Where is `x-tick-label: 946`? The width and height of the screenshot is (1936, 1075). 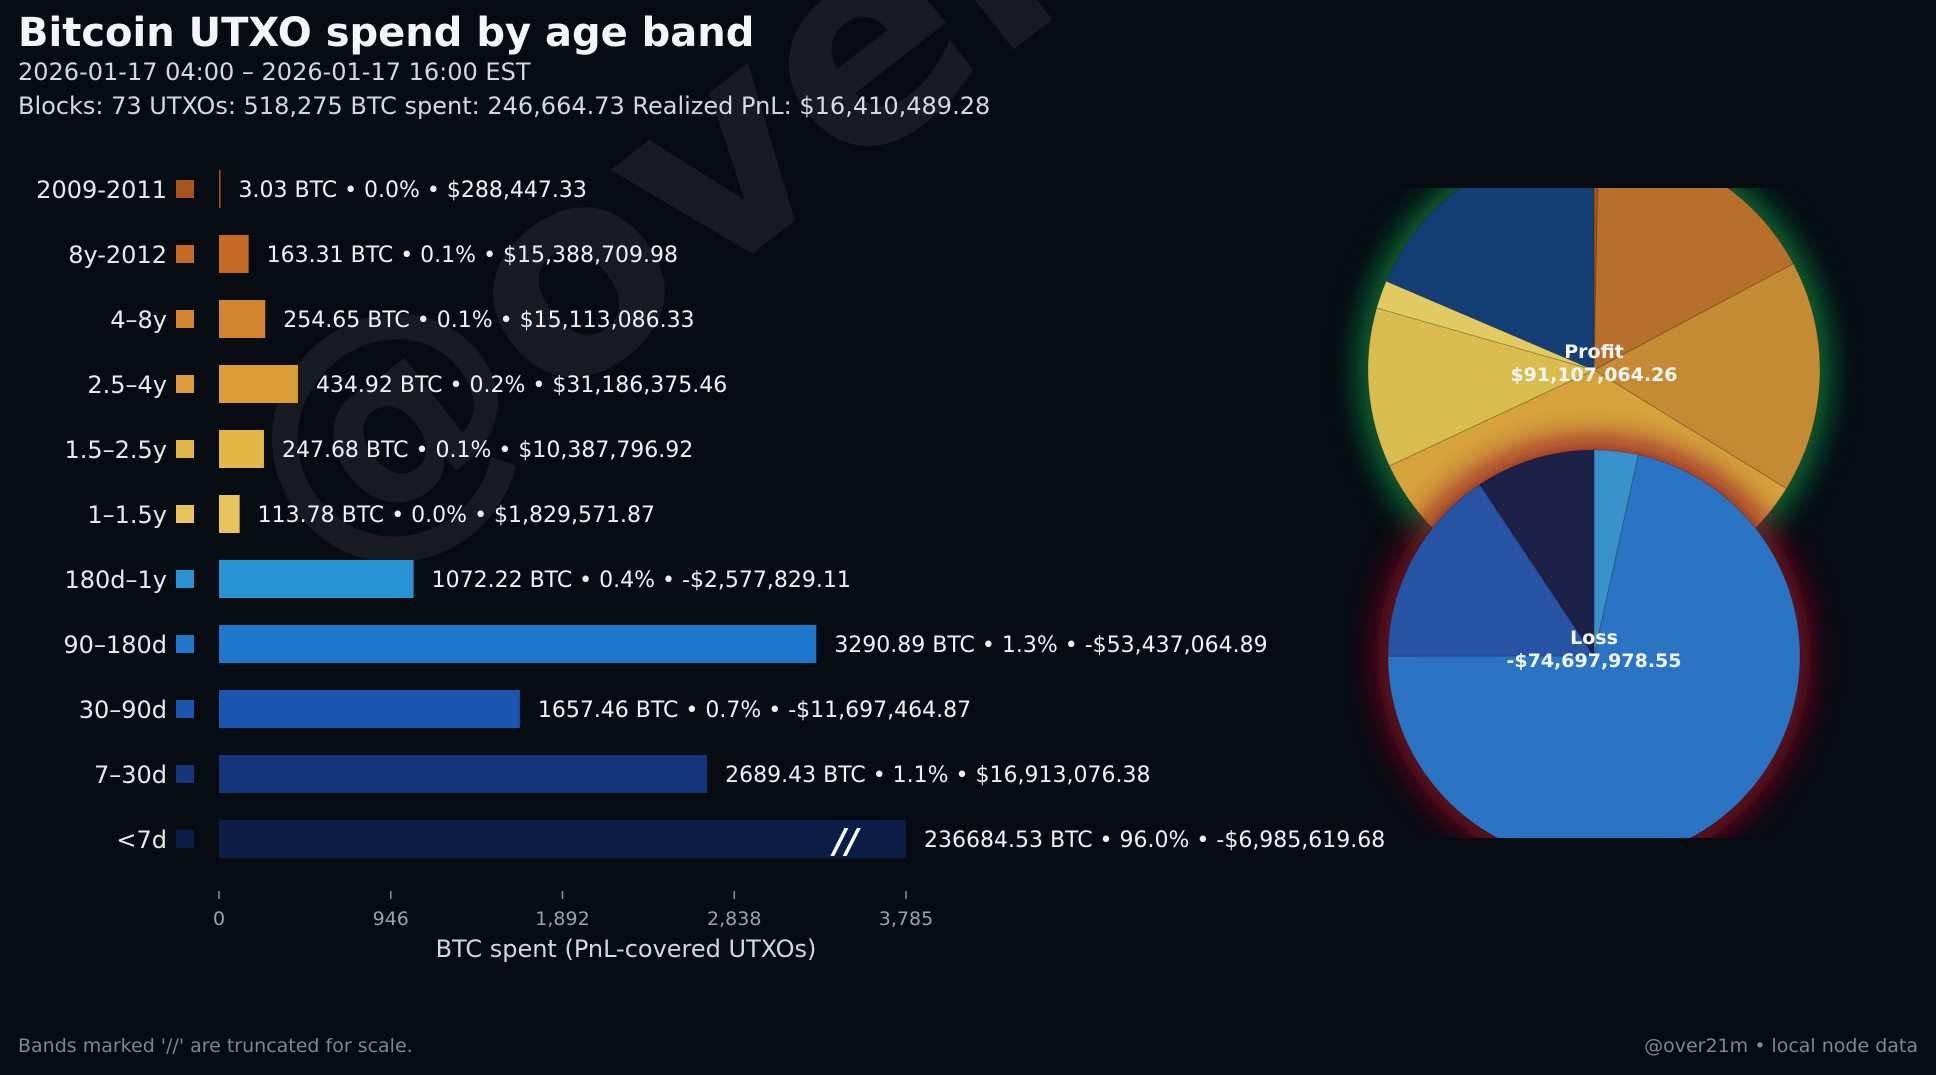
x-tick-label: 946 is located at coordinates (391, 919).